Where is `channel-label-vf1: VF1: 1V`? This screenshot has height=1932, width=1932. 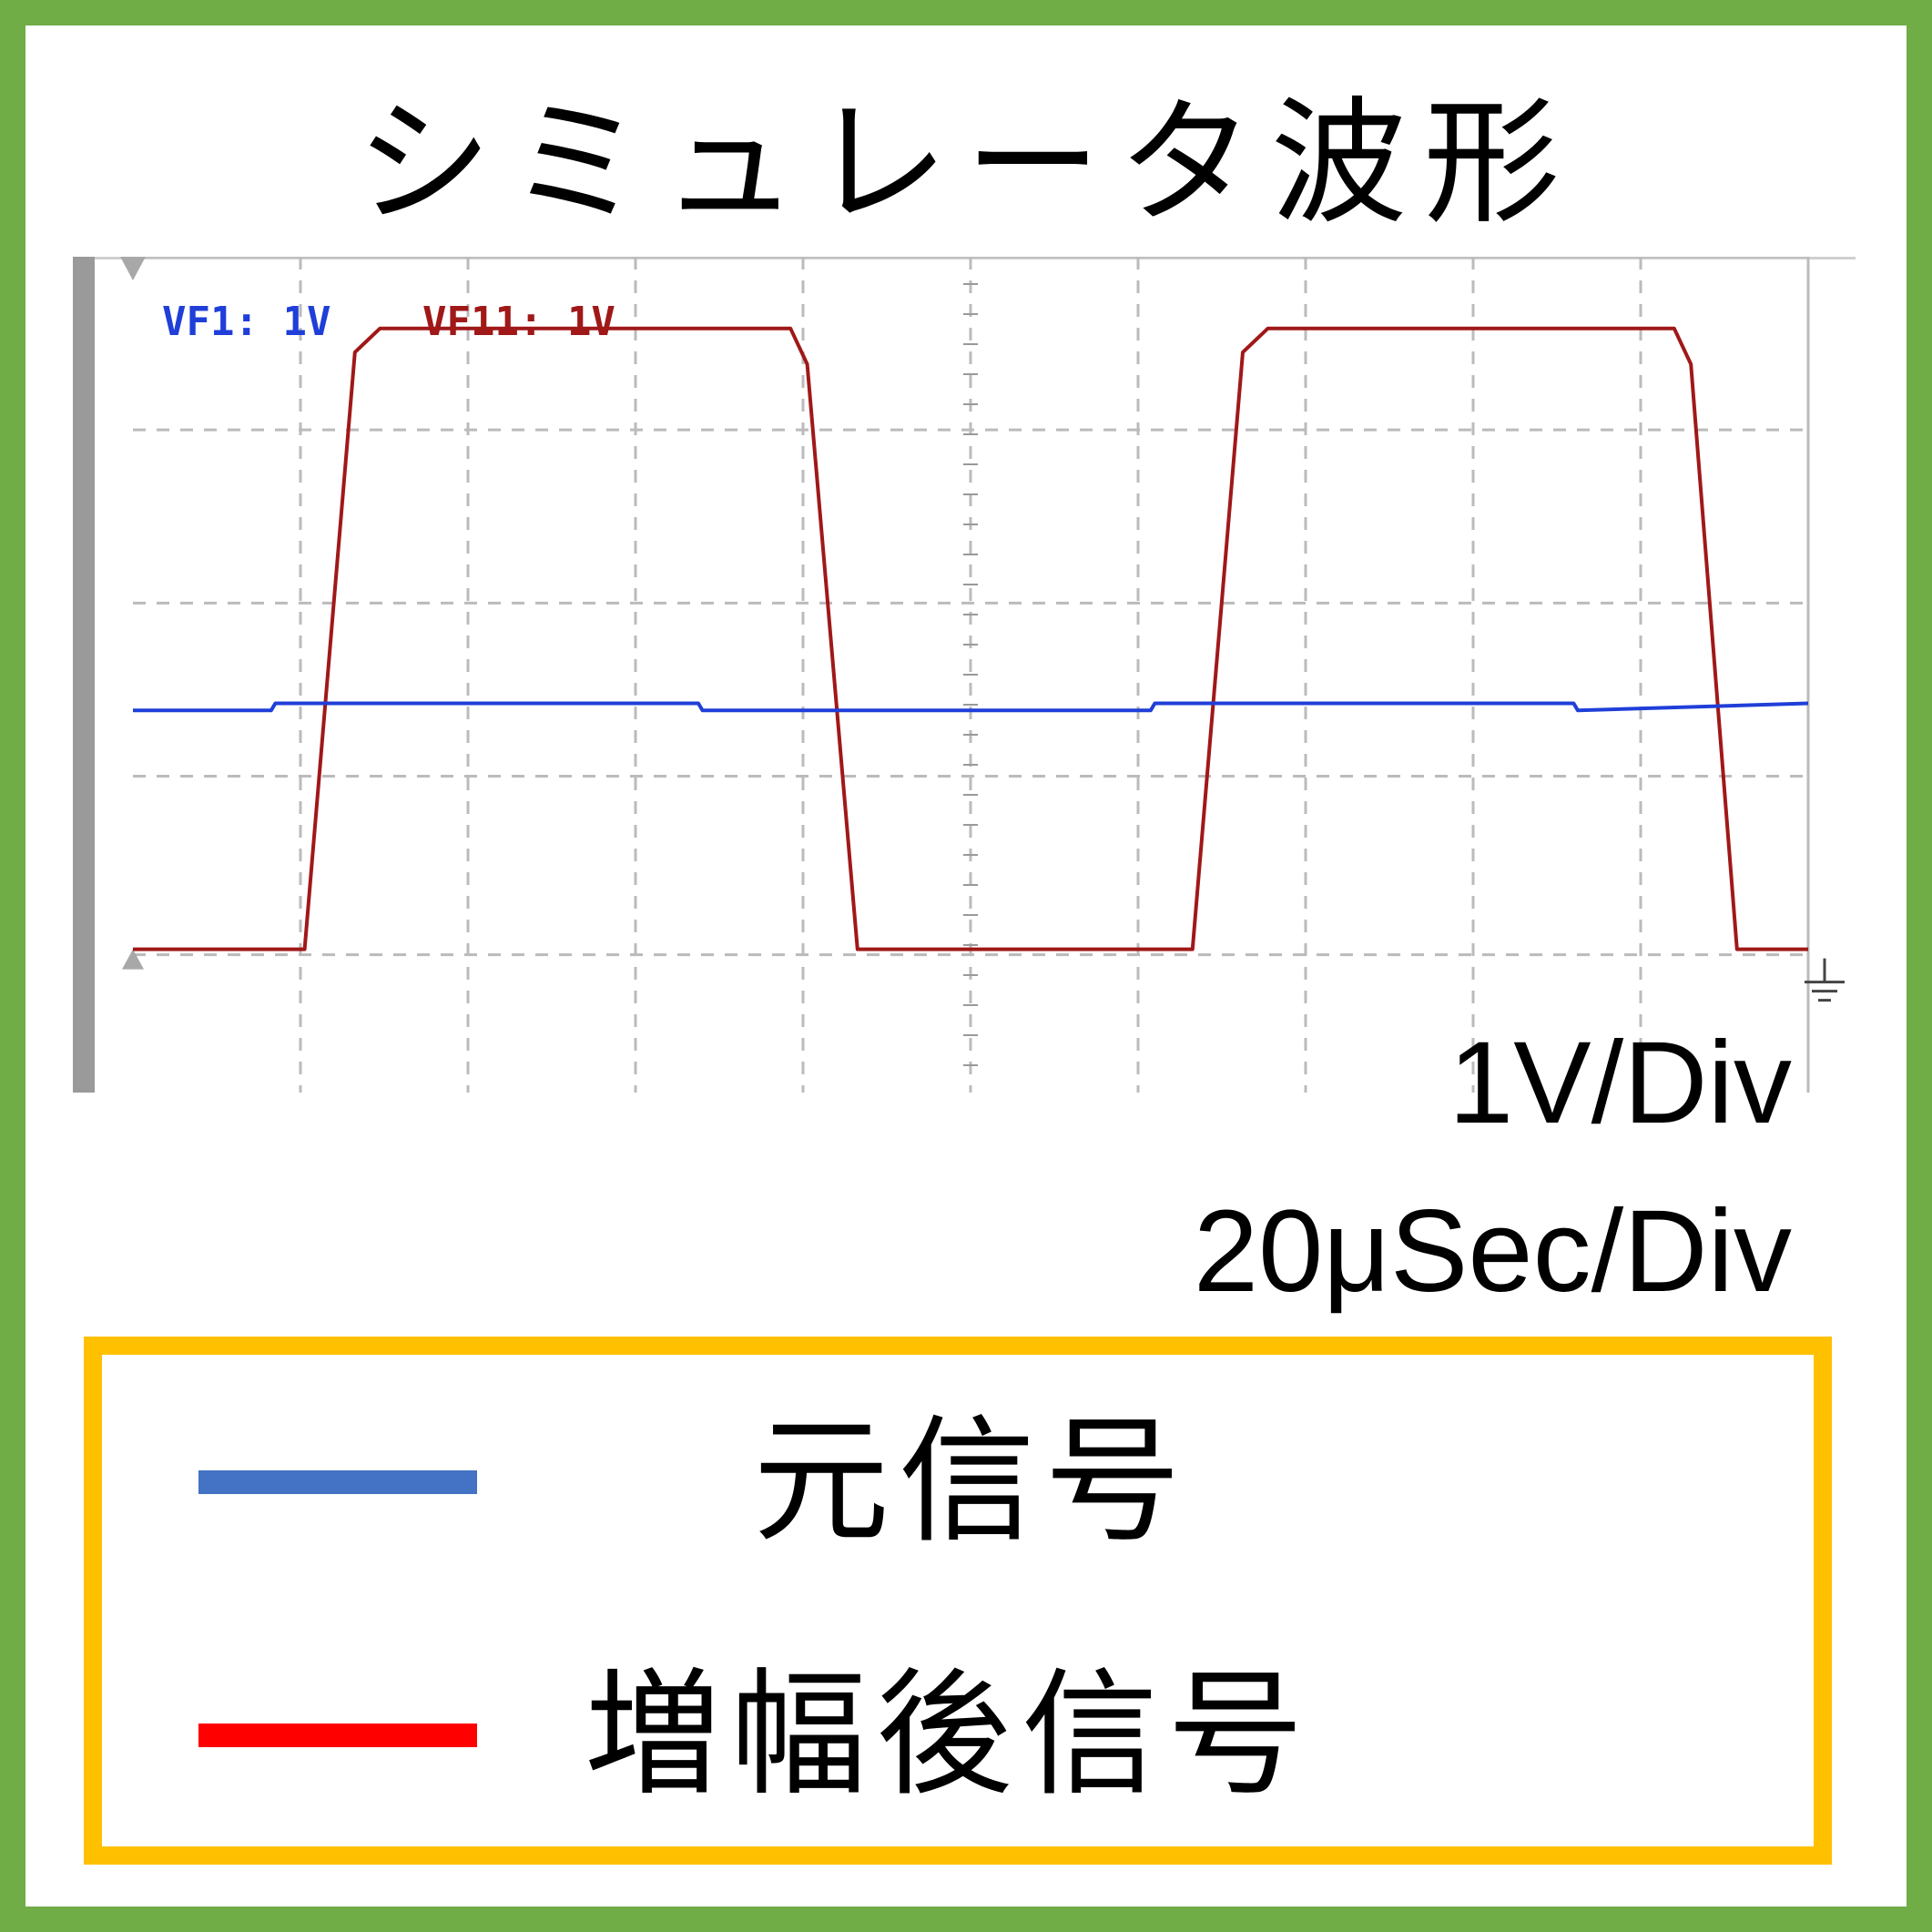
channel-label-vf1: VF1: 1V is located at coordinates (246, 322).